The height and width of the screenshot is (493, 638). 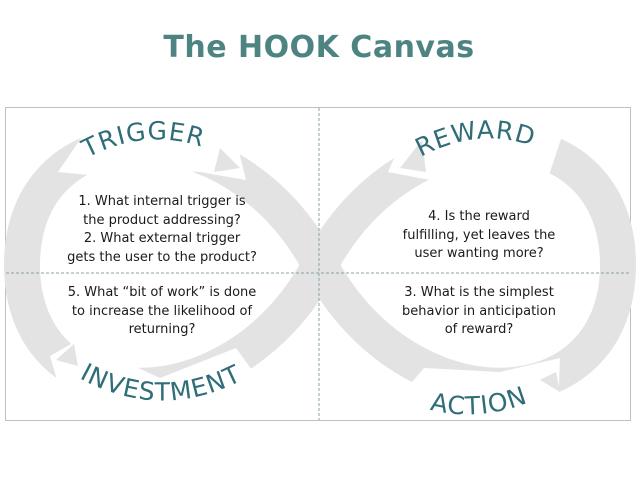 I want to click on page-title: The HOOK Canvas, so click(x=319, y=47).